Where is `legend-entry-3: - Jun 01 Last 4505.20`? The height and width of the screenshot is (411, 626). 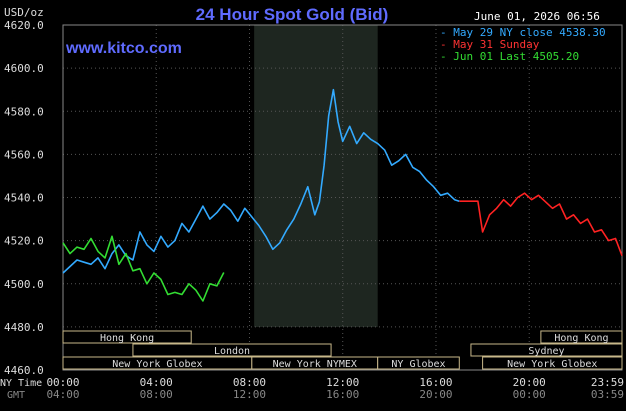 legend-entry-3: - Jun 01 Last 4505.20 is located at coordinates (509, 56).